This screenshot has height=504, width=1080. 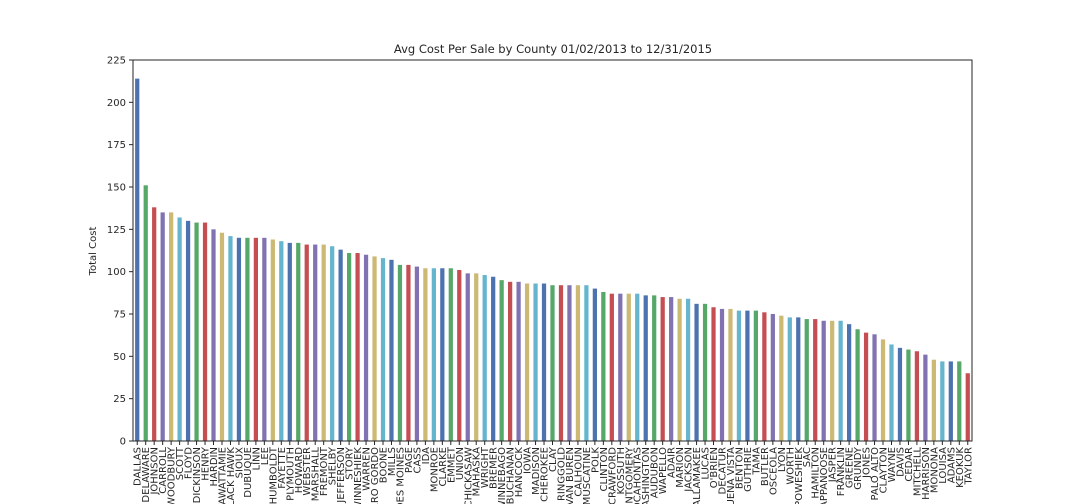 What do you see at coordinates (553, 459) in the screenshot?
I see `x-tick-label: CLAY` at bounding box center [553, 459].